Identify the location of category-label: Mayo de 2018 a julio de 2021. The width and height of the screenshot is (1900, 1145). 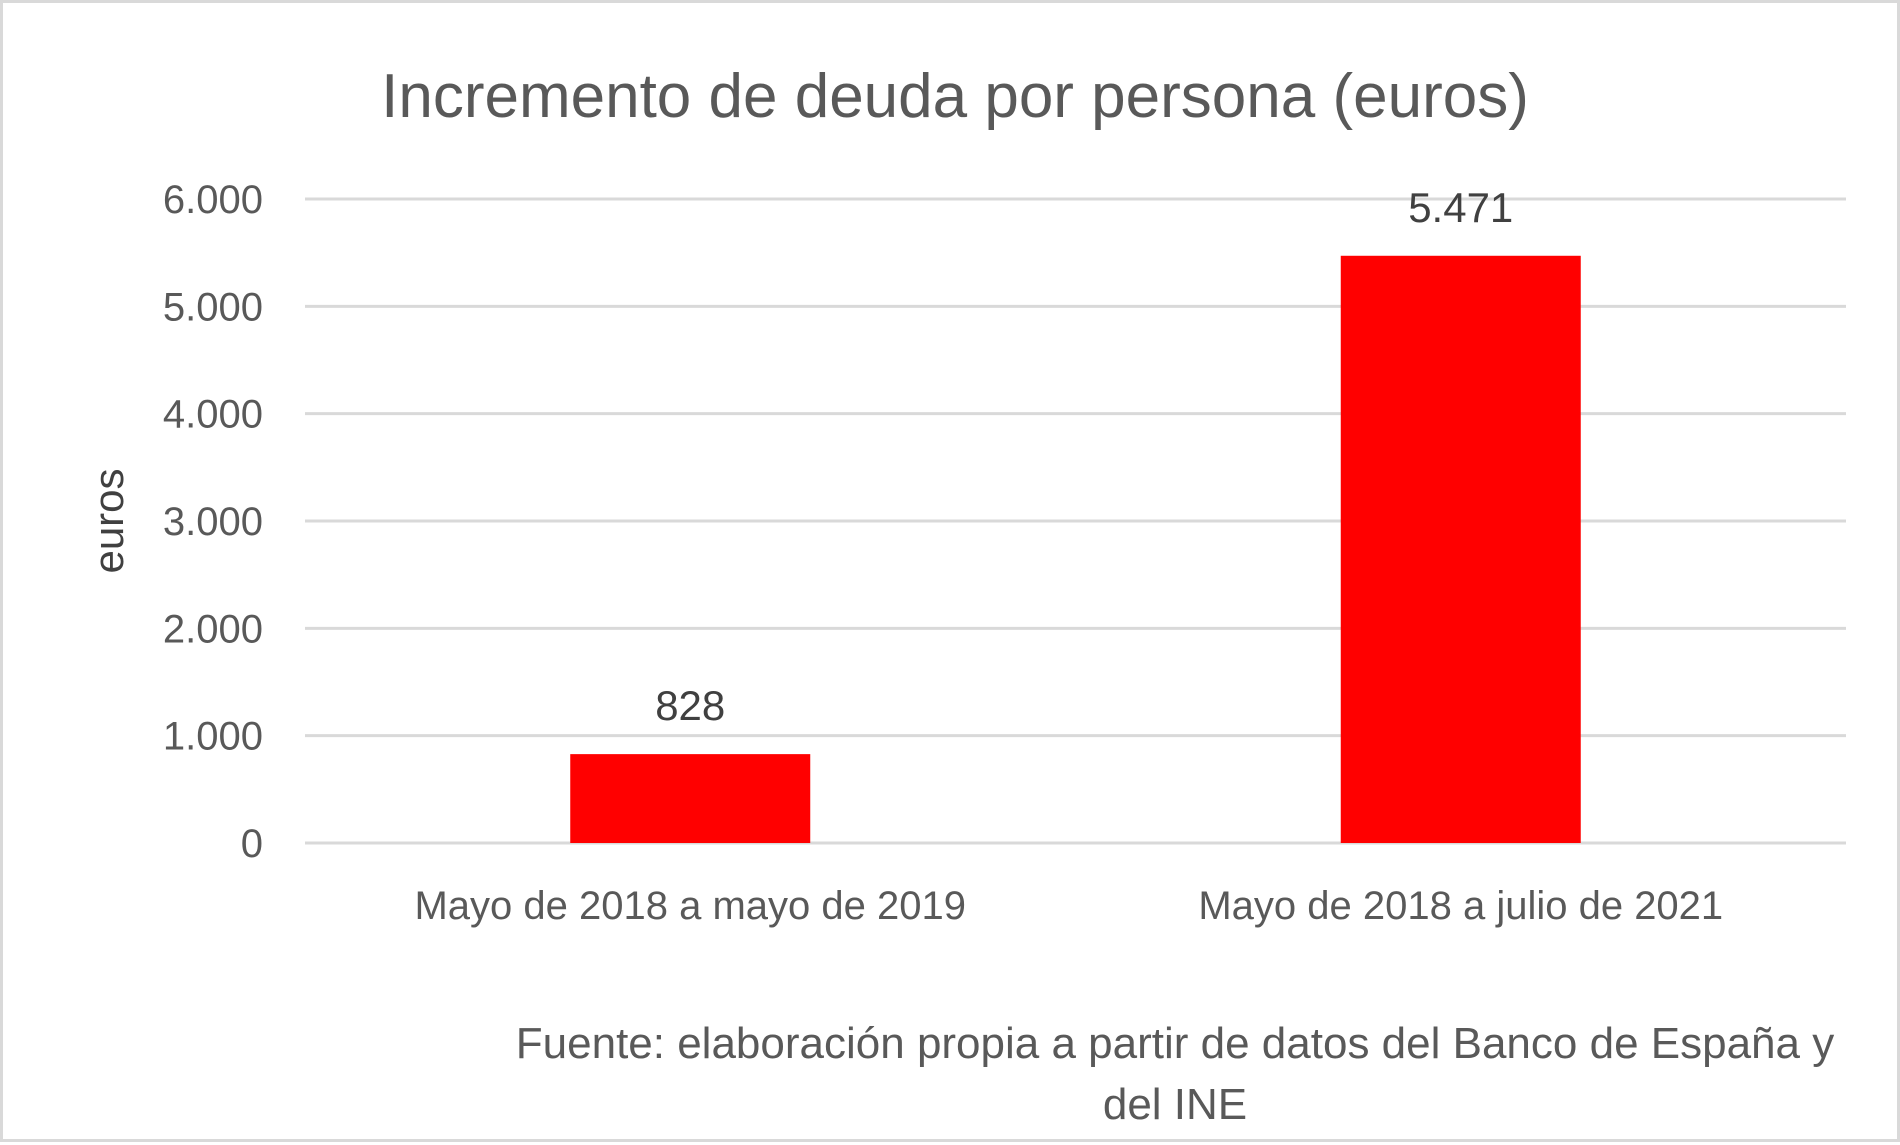
(1460, 906).